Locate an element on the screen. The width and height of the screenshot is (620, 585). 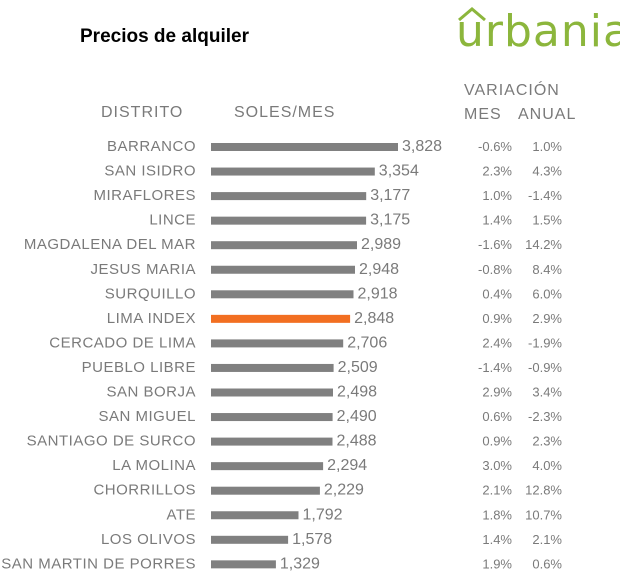
urbania-logo: urbania is located at coordinates (538, 32).